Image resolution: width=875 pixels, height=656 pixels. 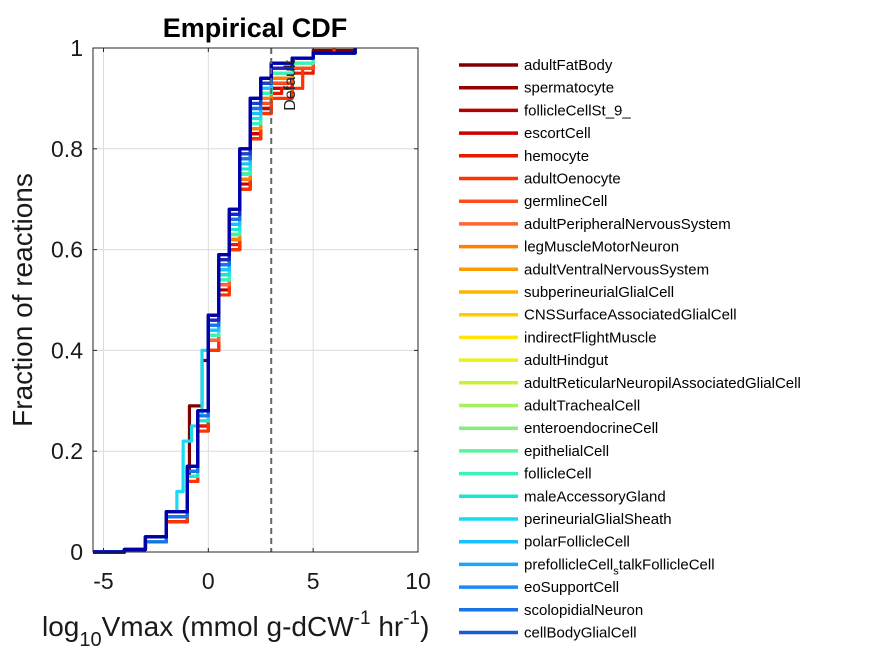 What do you see at coordinates (67, 451) in the screenshot?
I see `y-tick-label: 0.2` at bounding box center [67, 451].